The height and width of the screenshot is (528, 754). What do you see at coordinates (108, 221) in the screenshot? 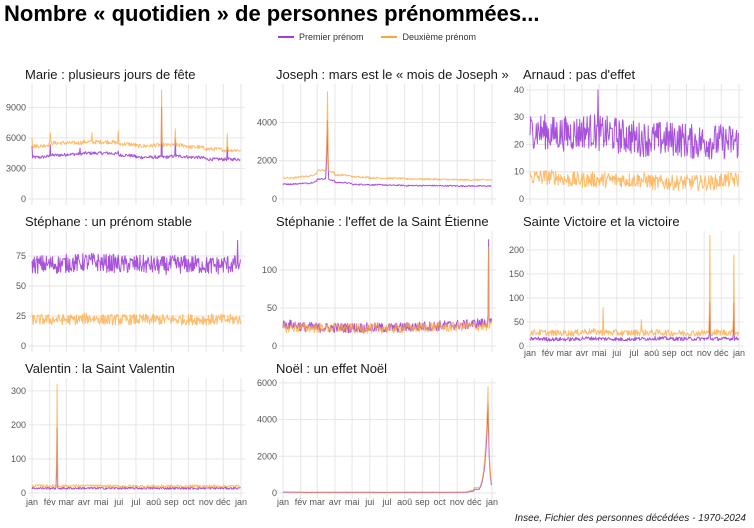
I see `panel-title: Stéphane : un prénom stable` at bounding box center [108, 221].